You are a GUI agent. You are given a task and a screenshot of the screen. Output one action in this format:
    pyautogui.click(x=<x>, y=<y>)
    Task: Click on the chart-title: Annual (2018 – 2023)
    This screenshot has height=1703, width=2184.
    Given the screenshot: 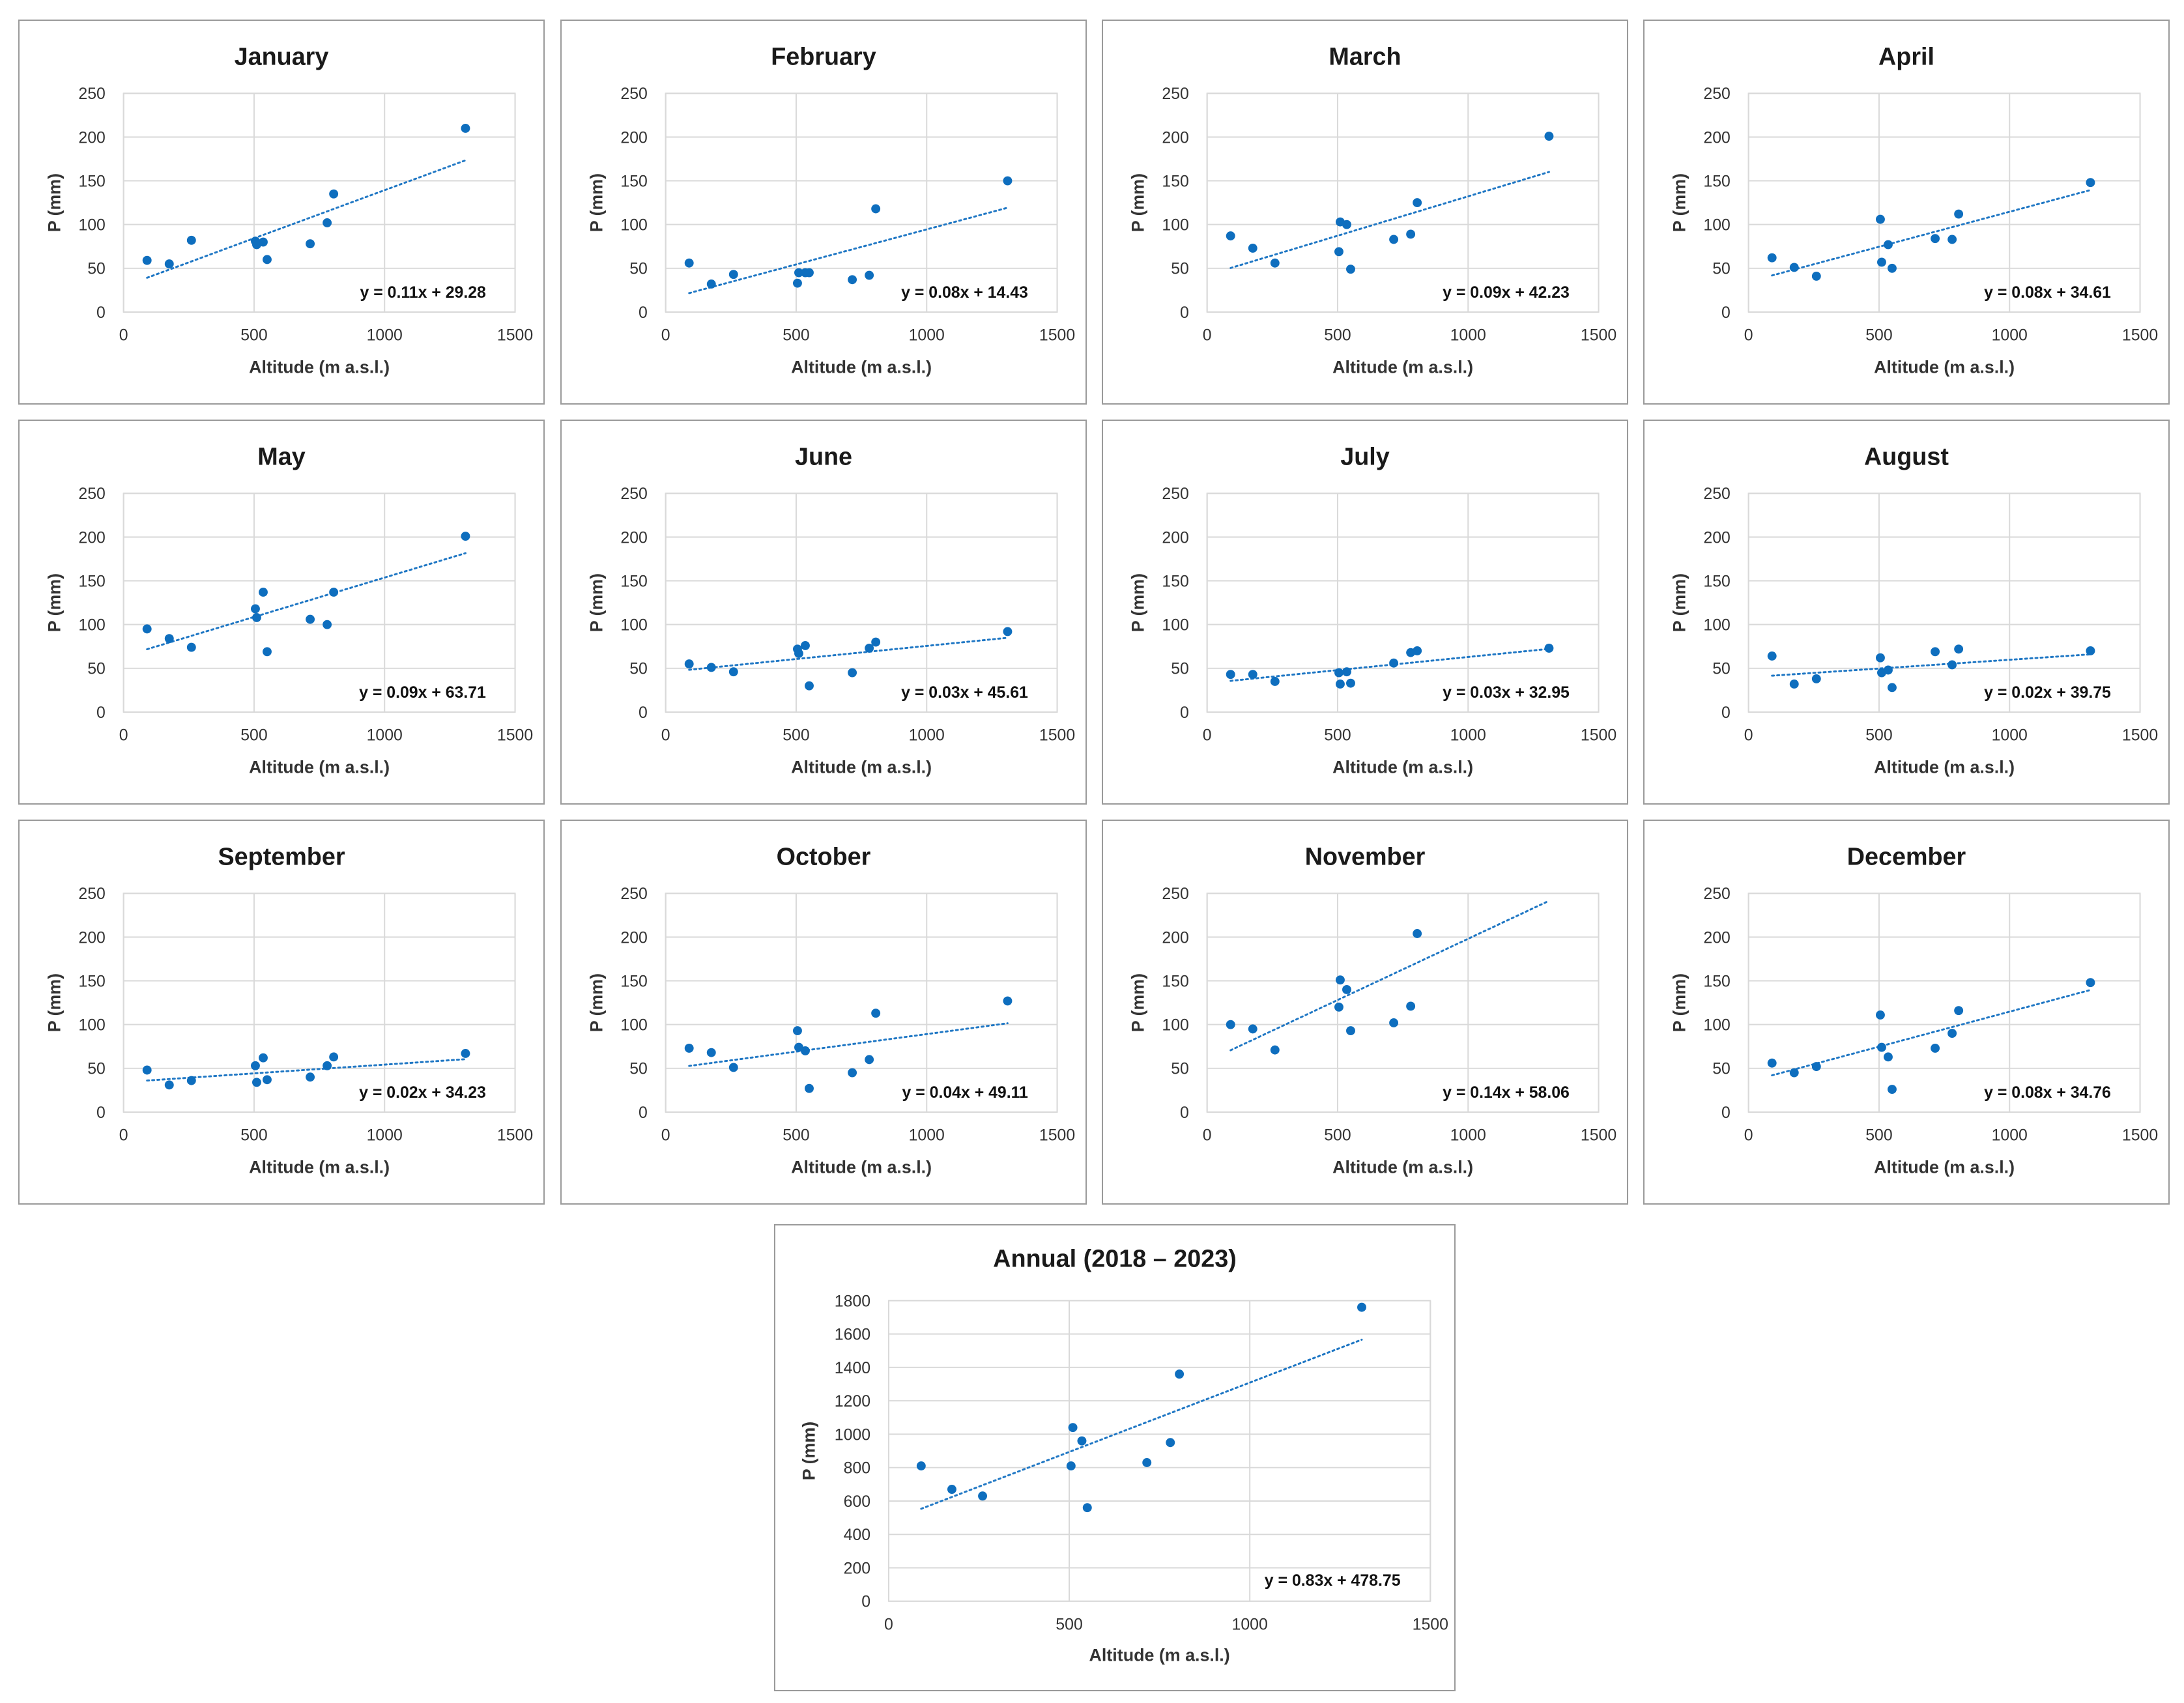 What is the action you would take?
    pyautogui.click(x=1115, y=1259)
    